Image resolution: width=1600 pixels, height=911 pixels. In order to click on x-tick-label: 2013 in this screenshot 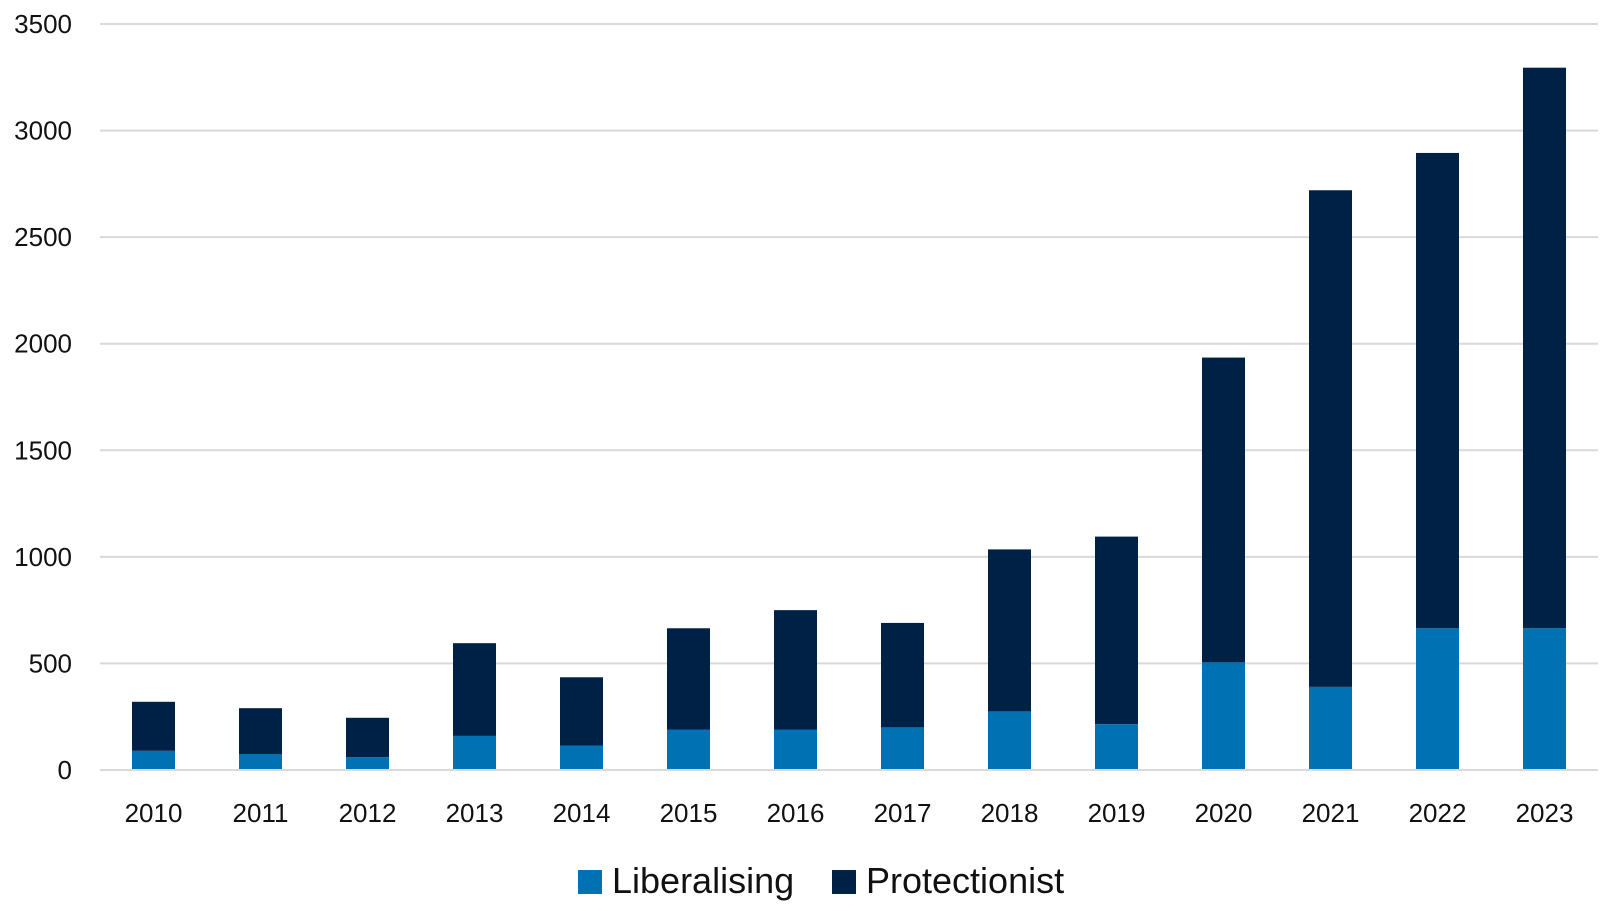, I will do `click(475, 813)`.